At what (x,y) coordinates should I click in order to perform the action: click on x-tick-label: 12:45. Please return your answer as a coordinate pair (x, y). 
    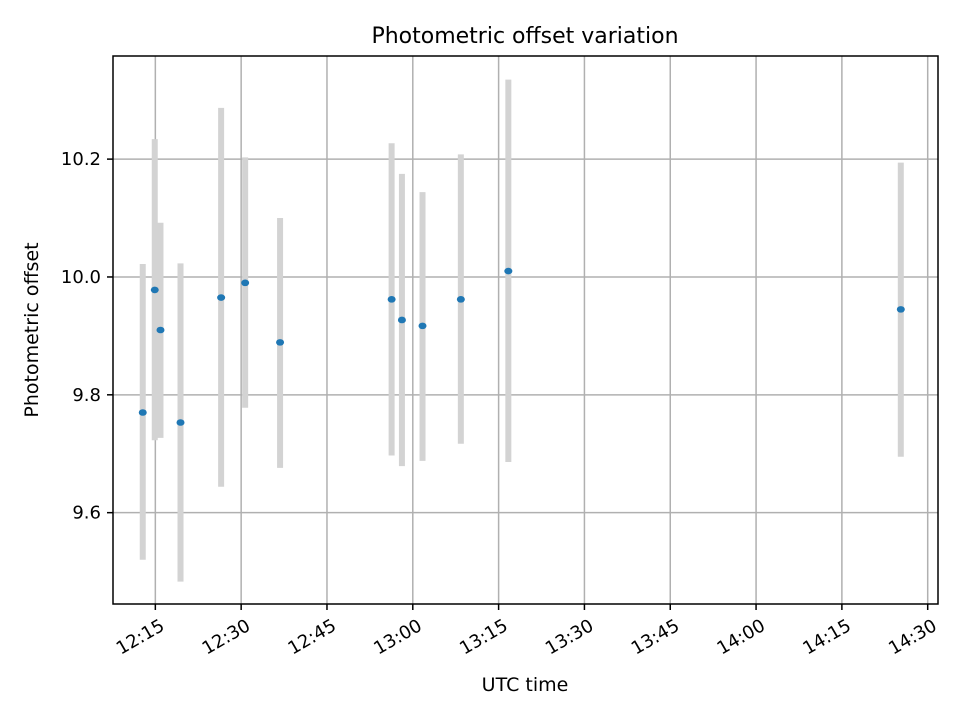
    Looking at the image, I should click on (311, 637).